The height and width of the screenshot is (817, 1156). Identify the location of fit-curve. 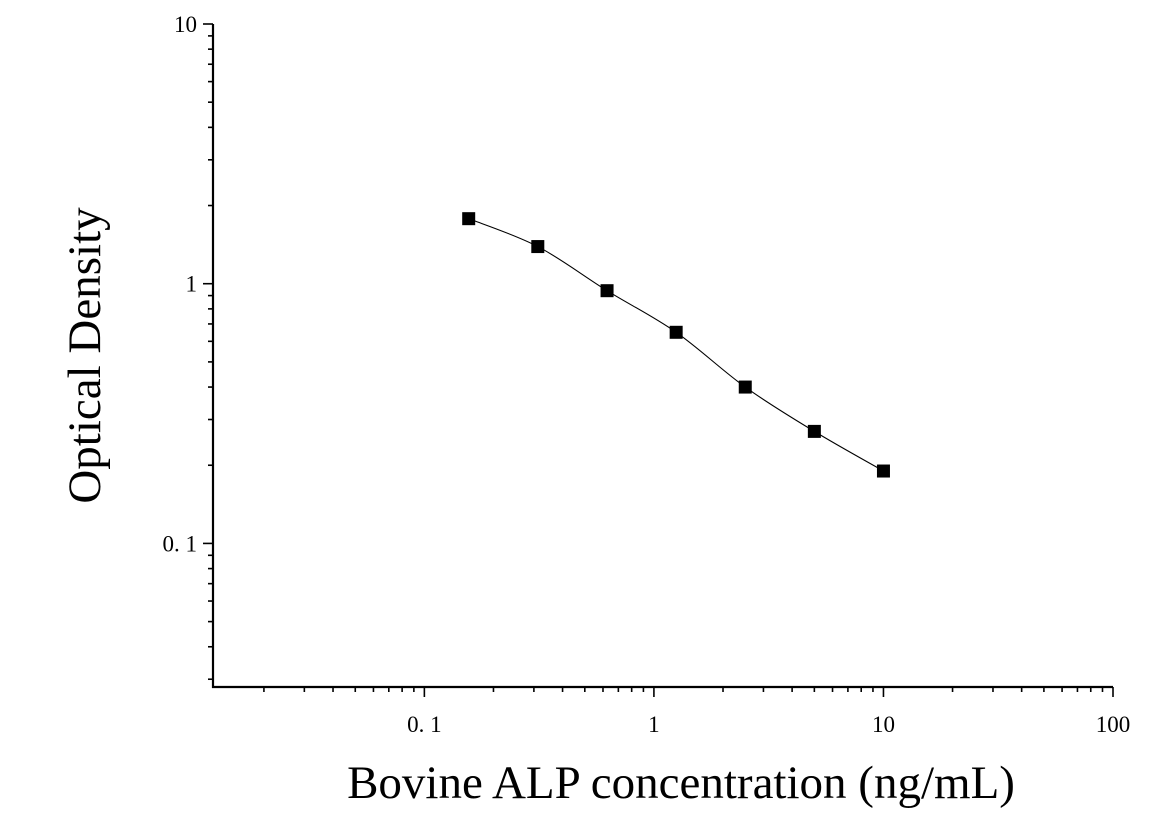
(676, 345).